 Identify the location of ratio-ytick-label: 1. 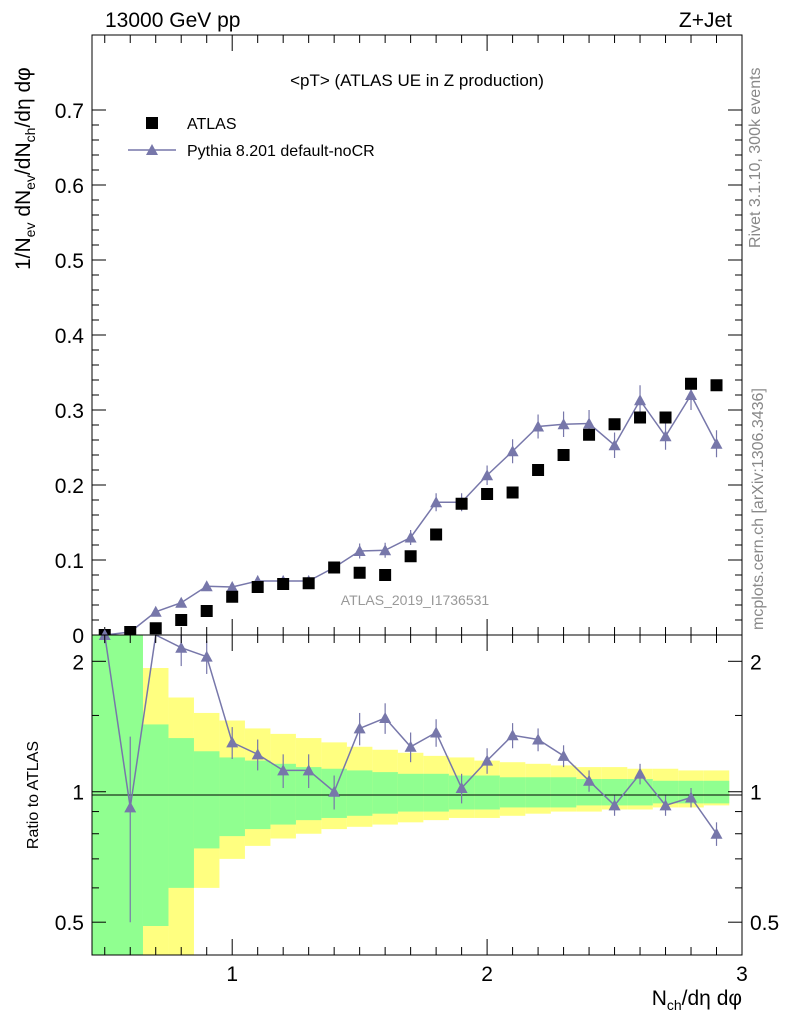
(78, 793).